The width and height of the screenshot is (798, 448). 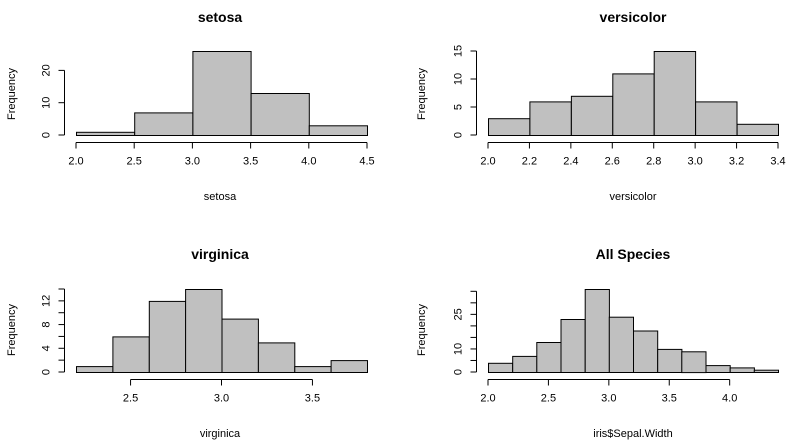 I want to click on x-tick-label: 2.6, so click(x=612, y=162).